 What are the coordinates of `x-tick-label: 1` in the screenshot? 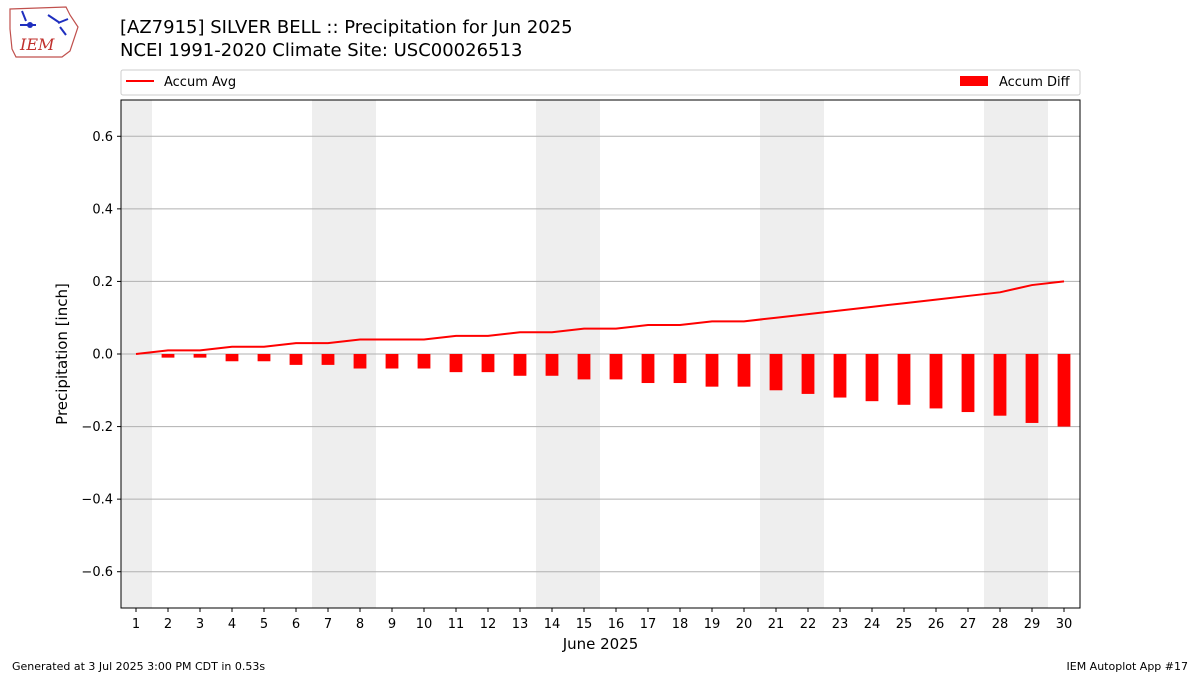 It's located at (136, 624).